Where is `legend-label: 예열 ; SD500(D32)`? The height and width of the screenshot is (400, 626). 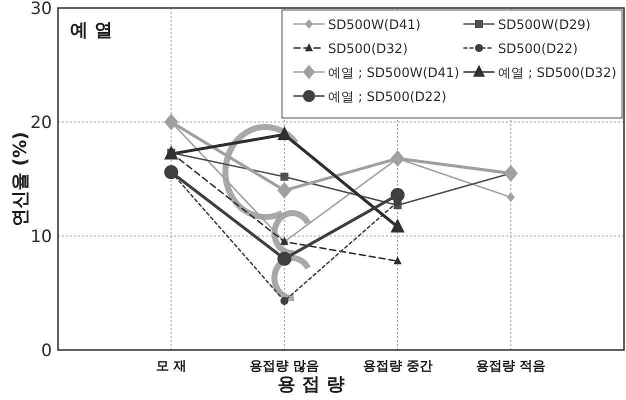
legend-label: 예열 ; SD500(D32) is located at coordinates (557, 73).